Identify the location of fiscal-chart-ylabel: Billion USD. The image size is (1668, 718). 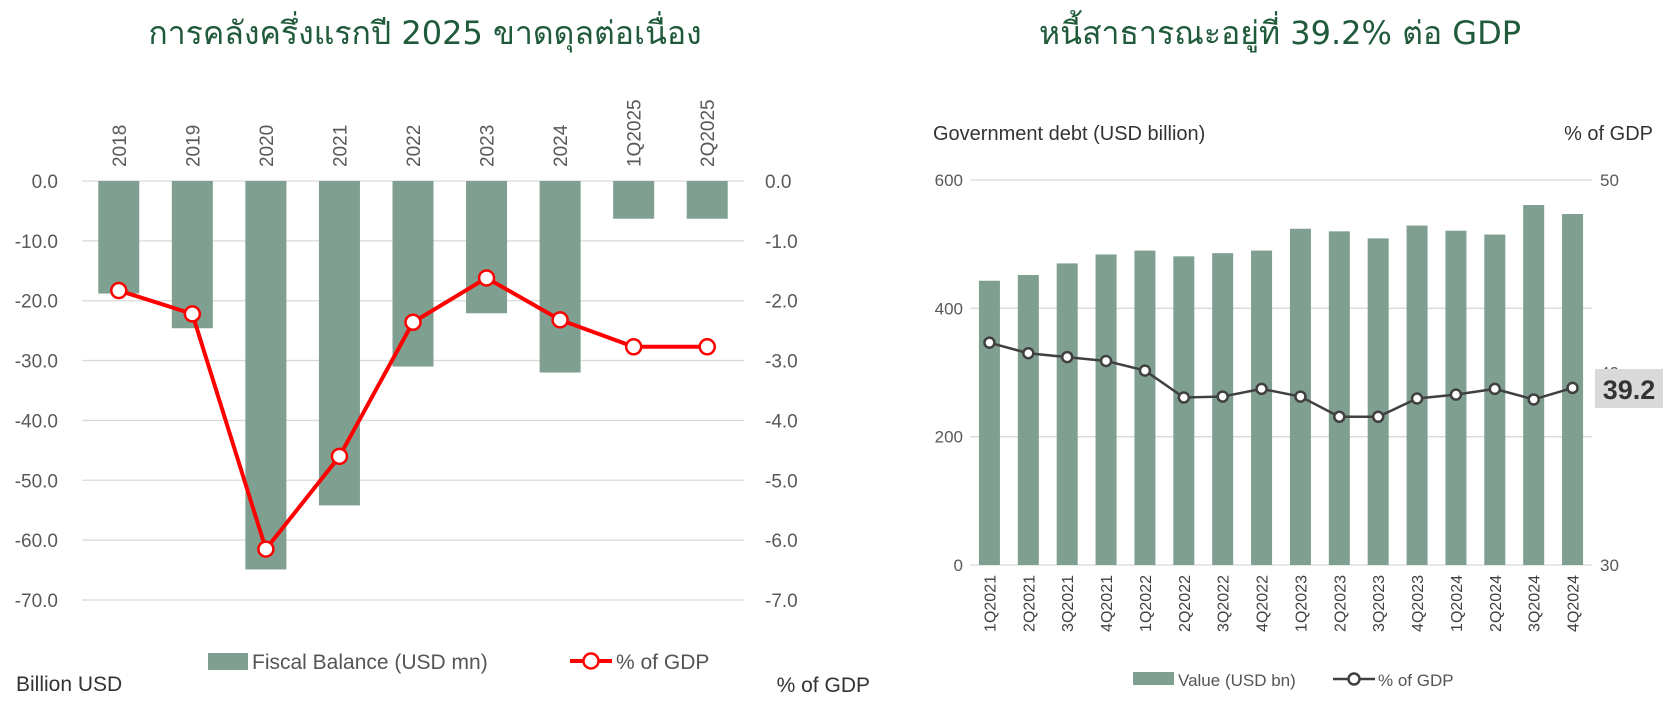
(69, 684).